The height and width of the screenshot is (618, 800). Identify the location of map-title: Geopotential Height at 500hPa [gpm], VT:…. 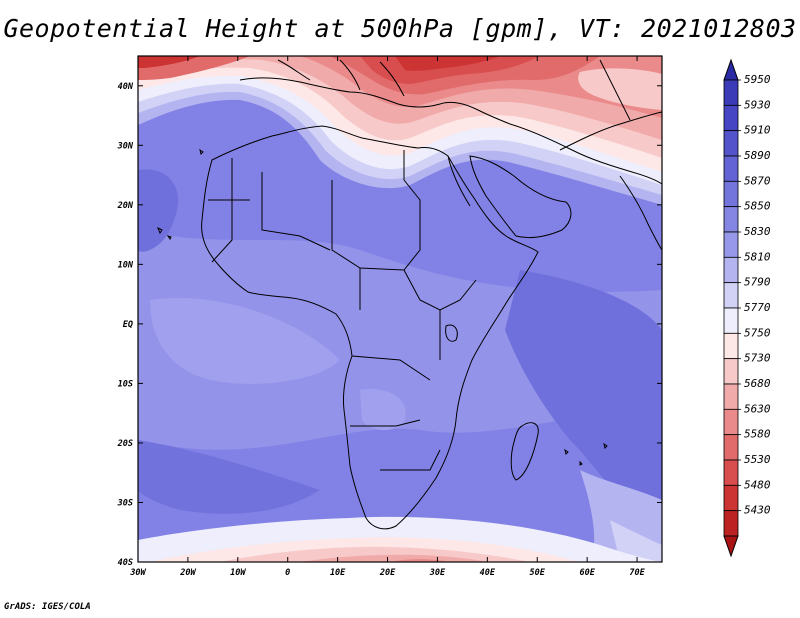
(400, 28).